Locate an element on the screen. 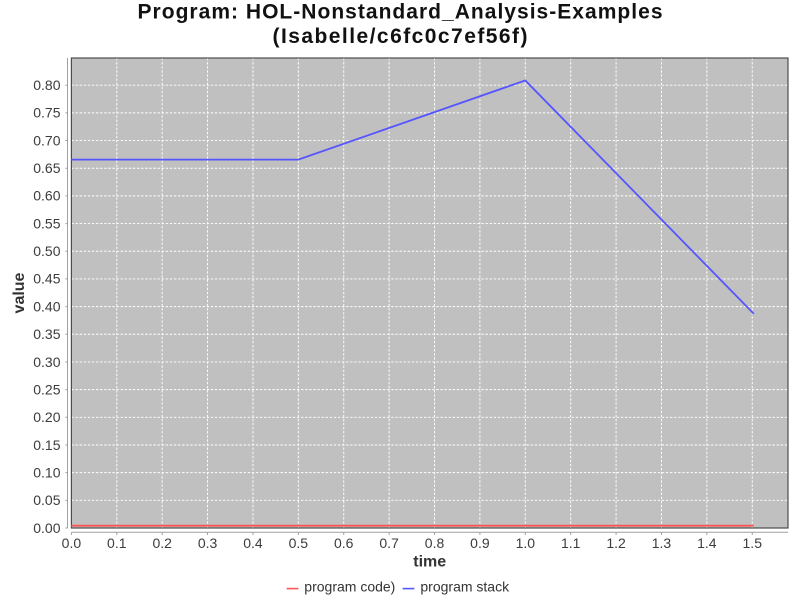  svg-text: 0.70 is located at coordinates (46, 140).